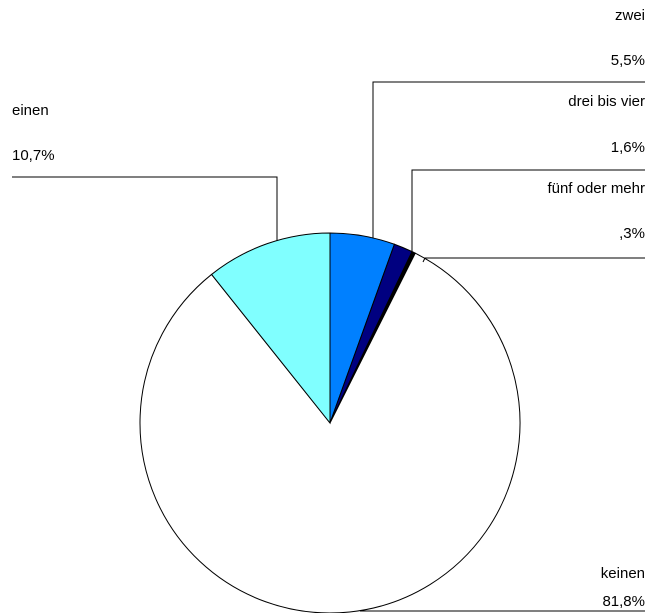 Image resolution: width=651 pixels, height=613 pixels. What do you see at coordinates (270, 328) in the screenshot?
I see `pie-slice` at bounding box center [270, 328].